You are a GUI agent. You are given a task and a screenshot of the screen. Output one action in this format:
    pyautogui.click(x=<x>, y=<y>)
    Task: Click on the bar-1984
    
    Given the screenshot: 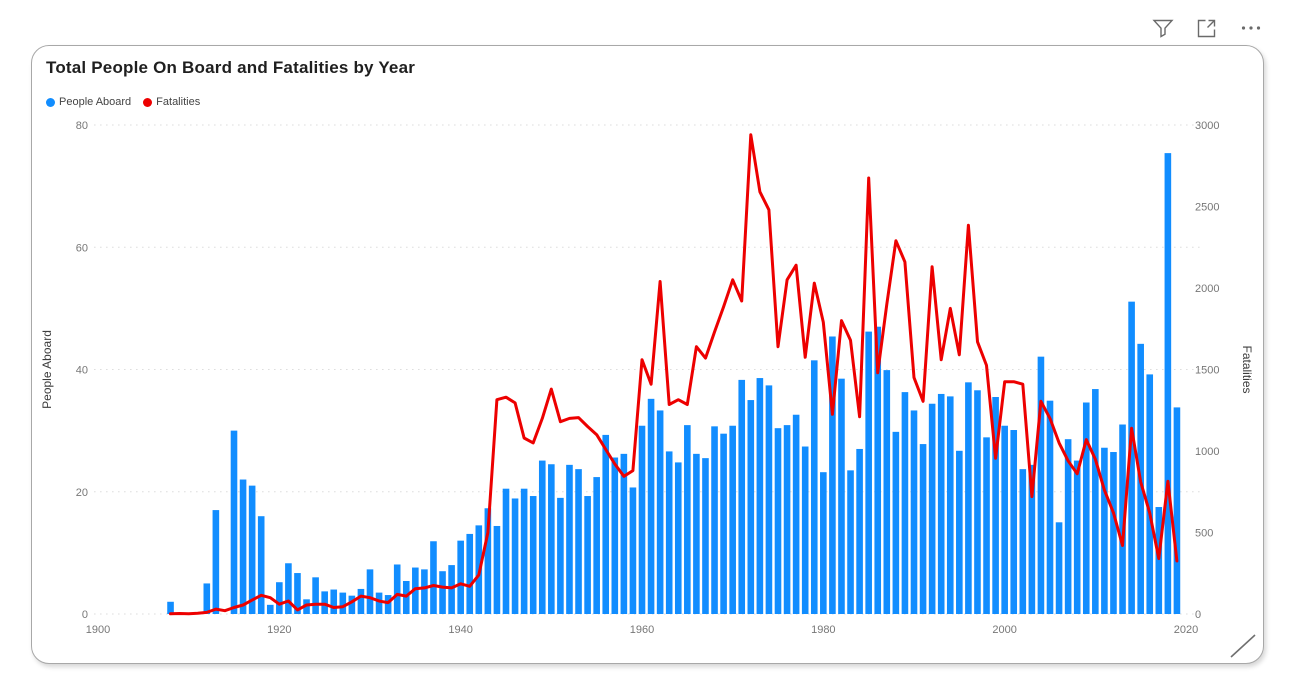 What is the action you would take?
    pyautogui.click(x=859, y=531)
    